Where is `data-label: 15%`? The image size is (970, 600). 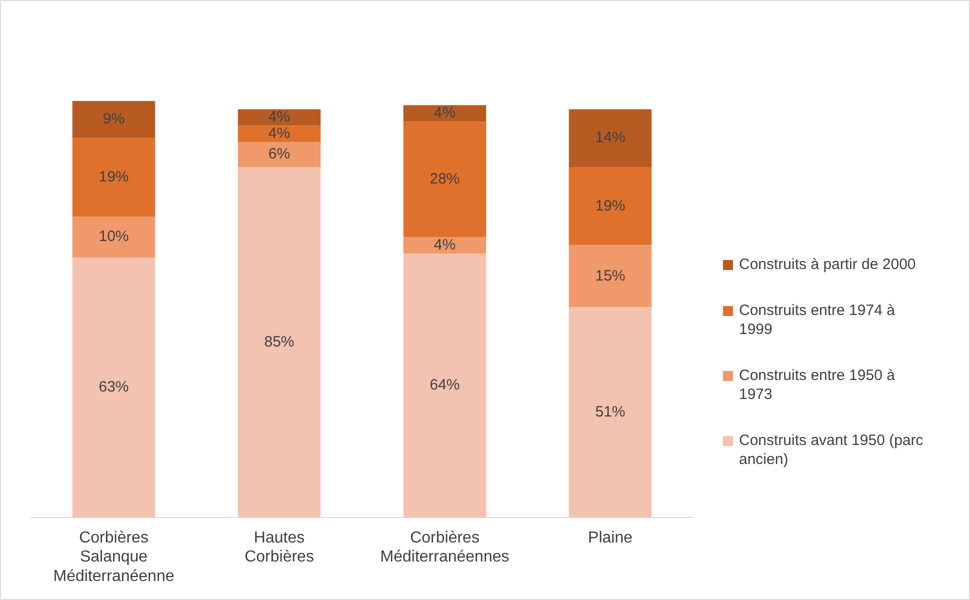 data-label: 15% is located at coordinates (610, 275).